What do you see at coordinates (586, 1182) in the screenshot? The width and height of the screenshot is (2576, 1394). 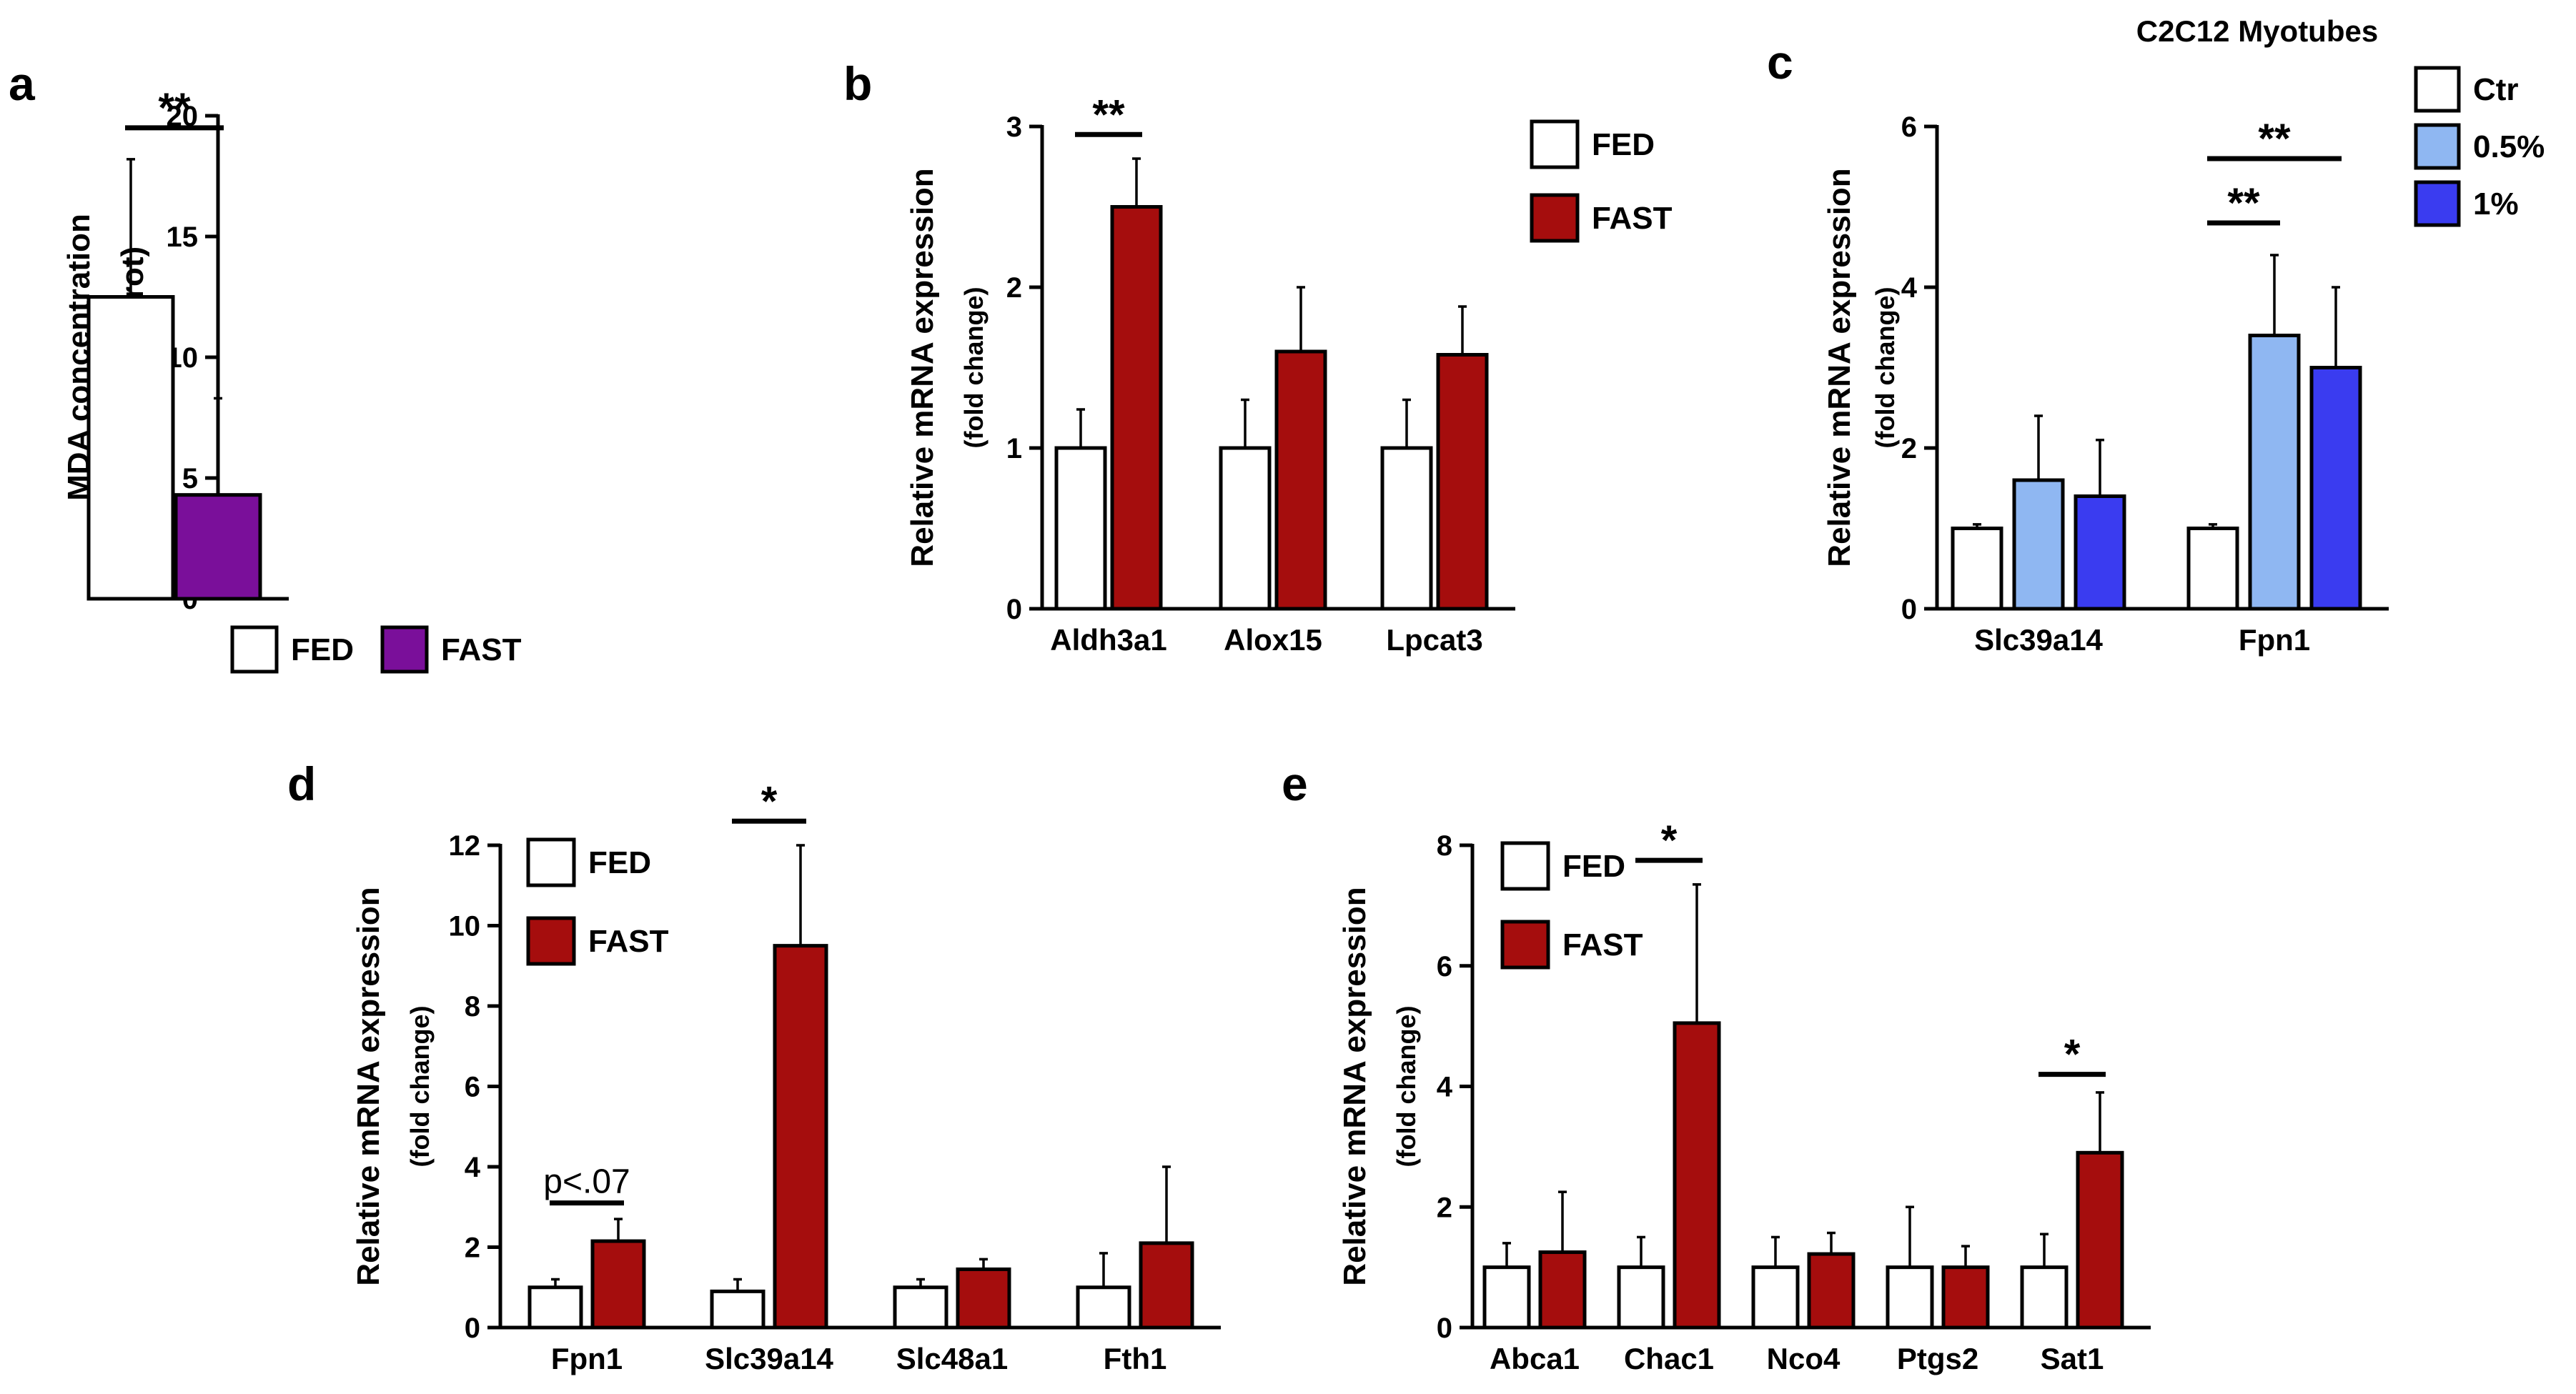 I see `significance-label: p<.07` at bounding box center [586, 1182].